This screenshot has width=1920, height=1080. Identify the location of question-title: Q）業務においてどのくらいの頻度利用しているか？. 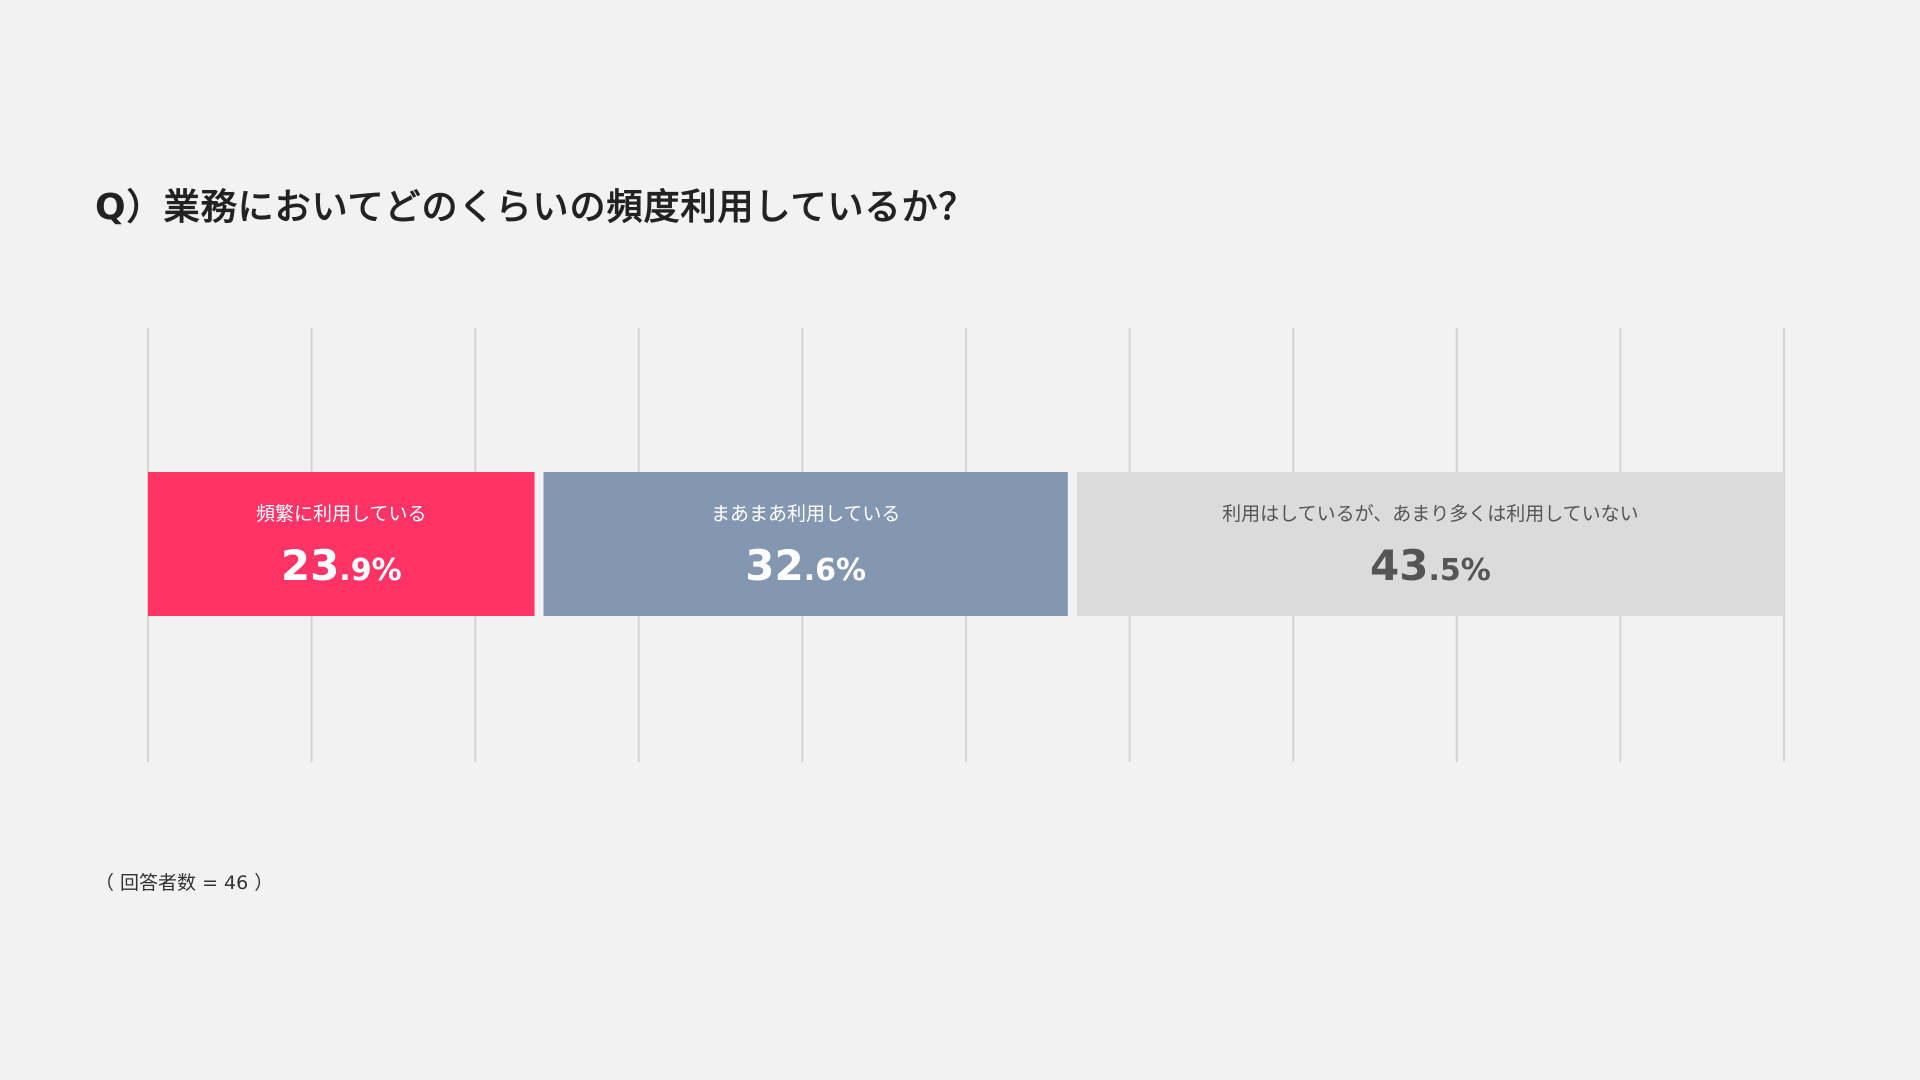
(535, 207).